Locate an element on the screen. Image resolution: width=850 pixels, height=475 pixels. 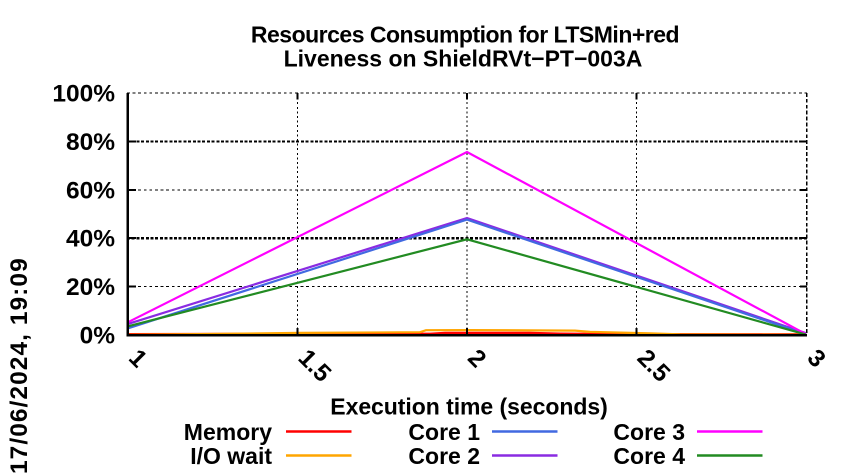
svg-text: Memory is located at coordinates (228, 432).